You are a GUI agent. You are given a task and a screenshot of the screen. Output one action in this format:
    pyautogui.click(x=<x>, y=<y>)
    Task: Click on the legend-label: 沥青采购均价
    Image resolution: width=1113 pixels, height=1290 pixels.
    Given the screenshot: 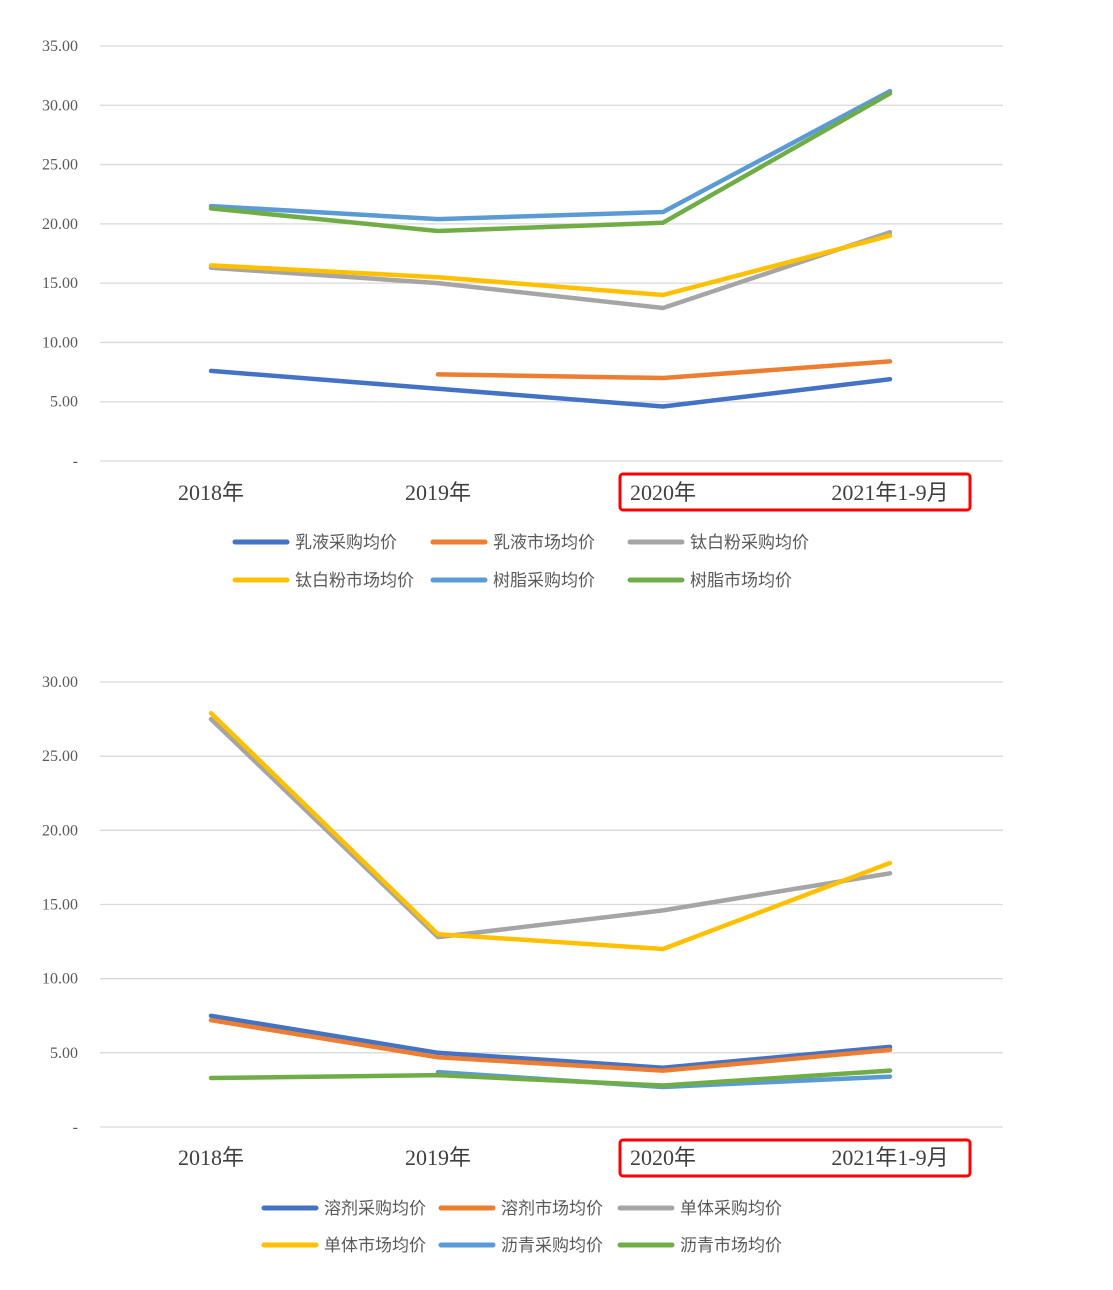 What is the action you would take?
    pyautogui.click(x=552, y=1246)
    